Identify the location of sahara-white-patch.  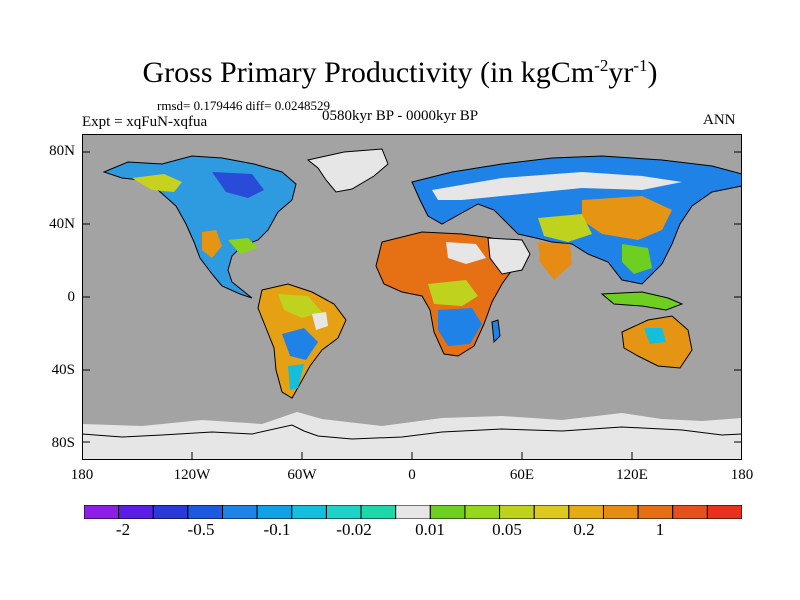
(466, 253).